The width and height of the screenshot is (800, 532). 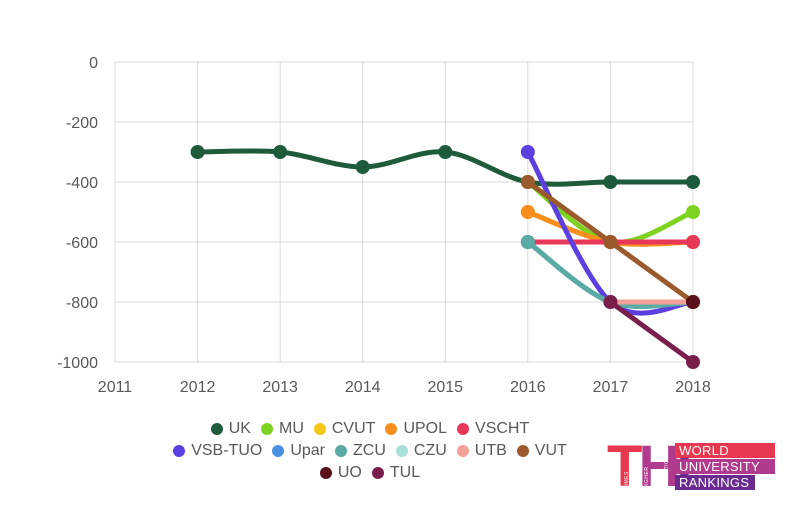 I want to click on legend-label-zcu: ZCU, so click(x=369, y=450).